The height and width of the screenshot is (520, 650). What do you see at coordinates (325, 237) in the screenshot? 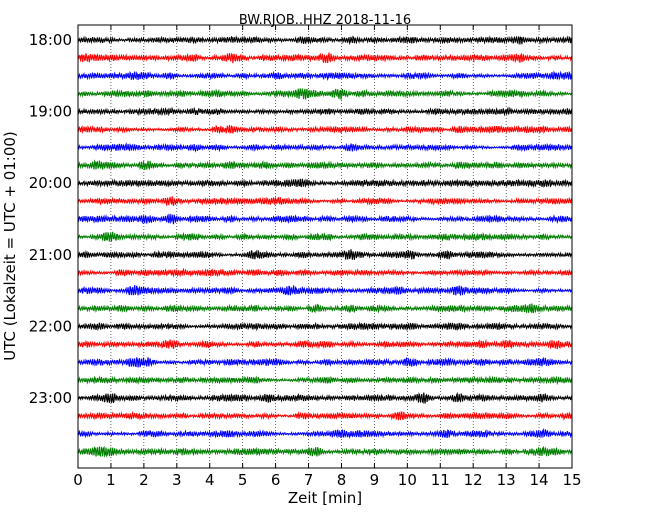
I see `trace-2045` at bounding box center [325, 237].